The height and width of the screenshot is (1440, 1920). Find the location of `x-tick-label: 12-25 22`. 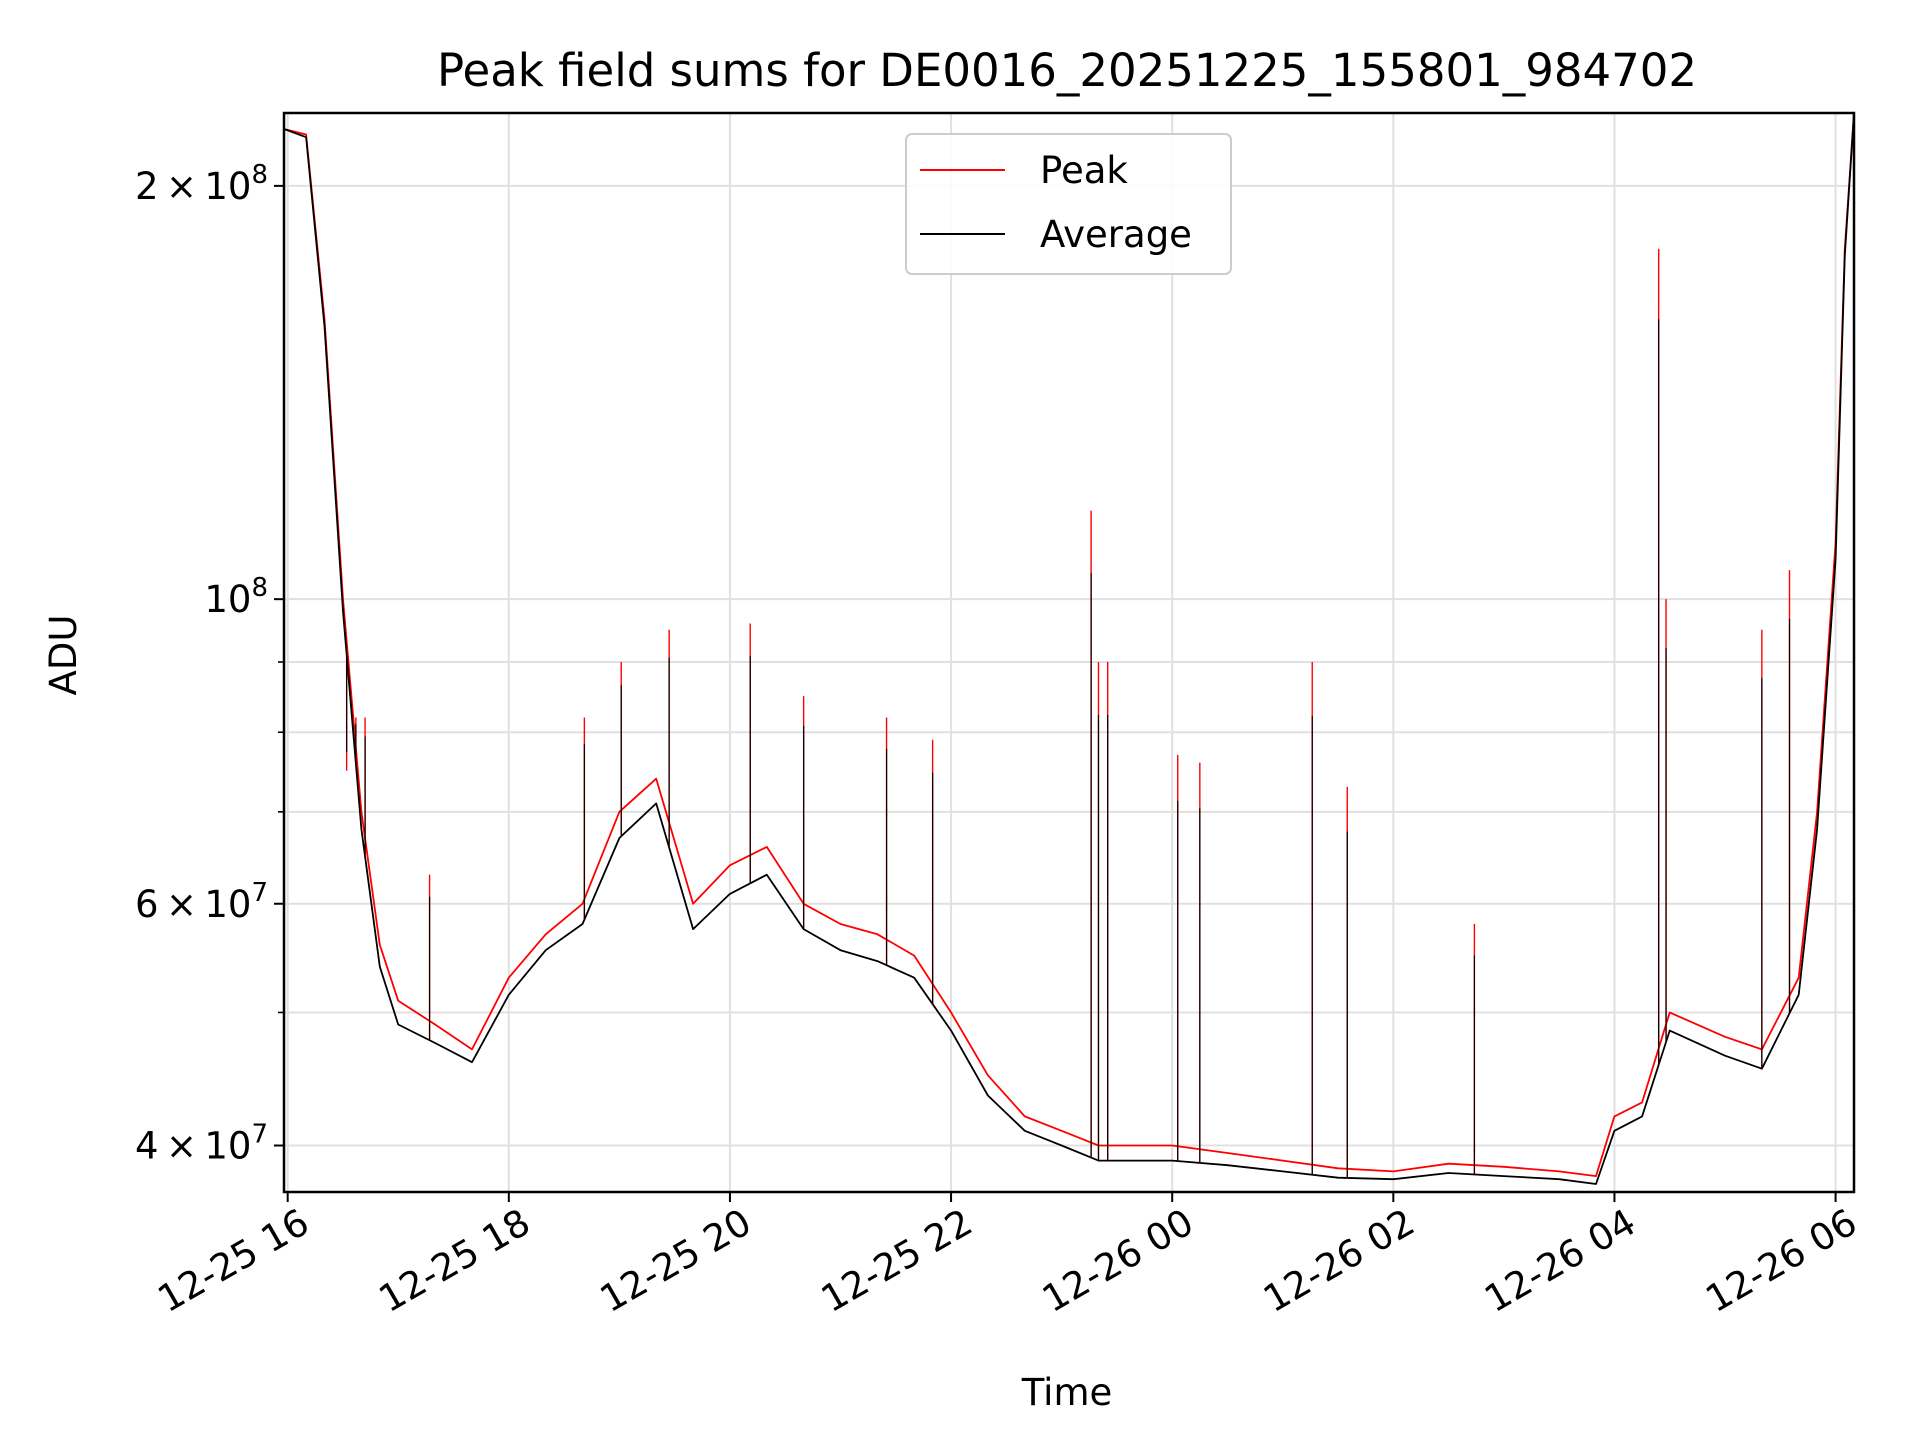

x-tick-label: 12-25 22 is located at coordinates (897, 1261).